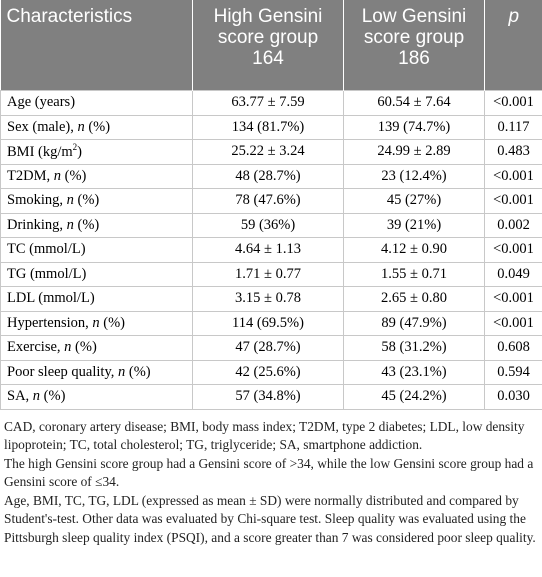  I want to click on table-row: Exercise, n (%) 47 (28.7%) 58 (31.2%) 0.608, so click(271, 348).